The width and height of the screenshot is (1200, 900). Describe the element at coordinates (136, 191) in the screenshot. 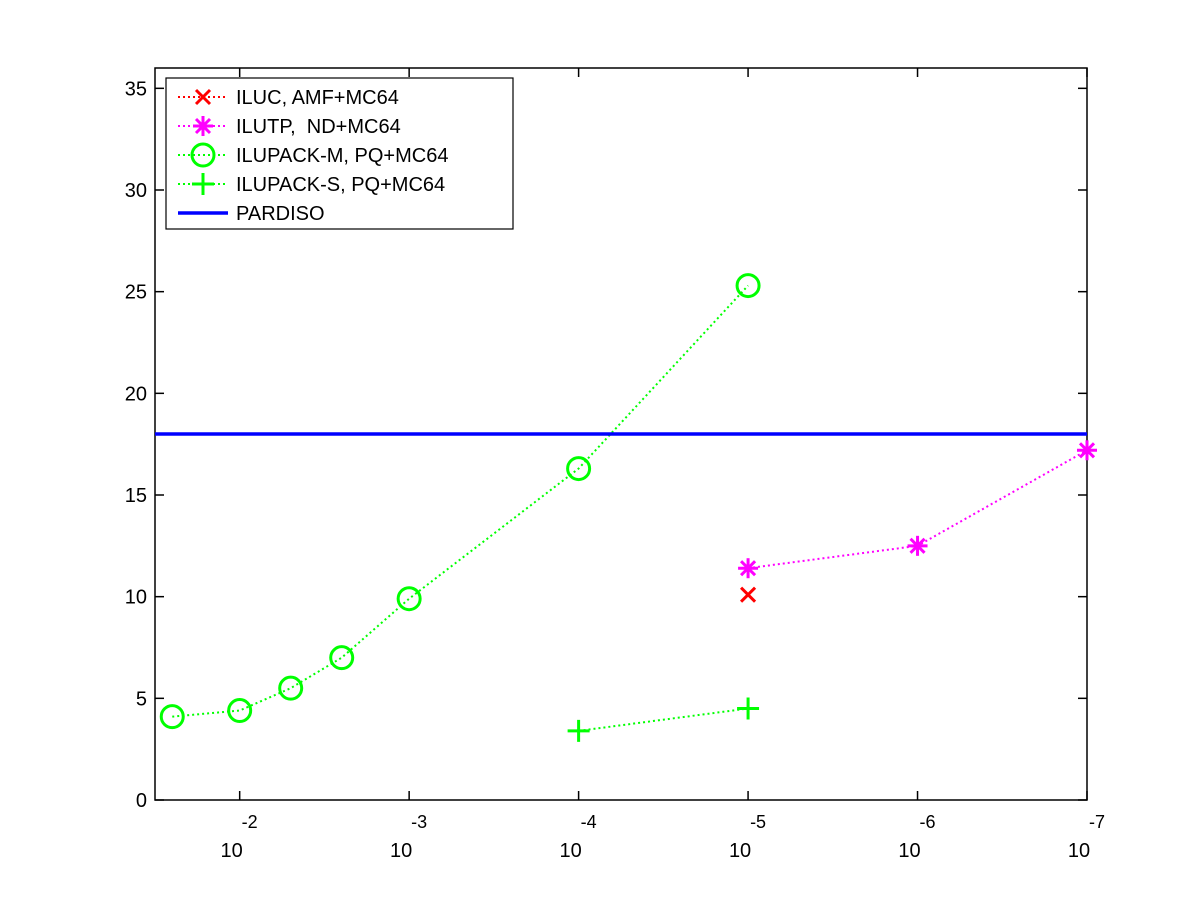

I see `y-tick-label: 30` at that location.